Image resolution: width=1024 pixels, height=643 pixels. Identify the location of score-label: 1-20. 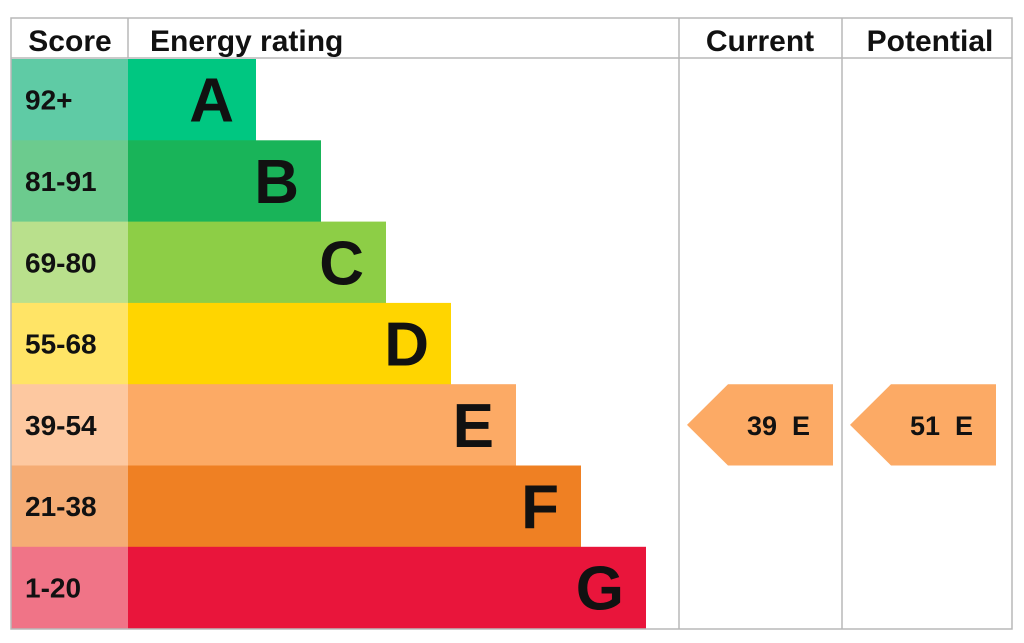
(53, 587).